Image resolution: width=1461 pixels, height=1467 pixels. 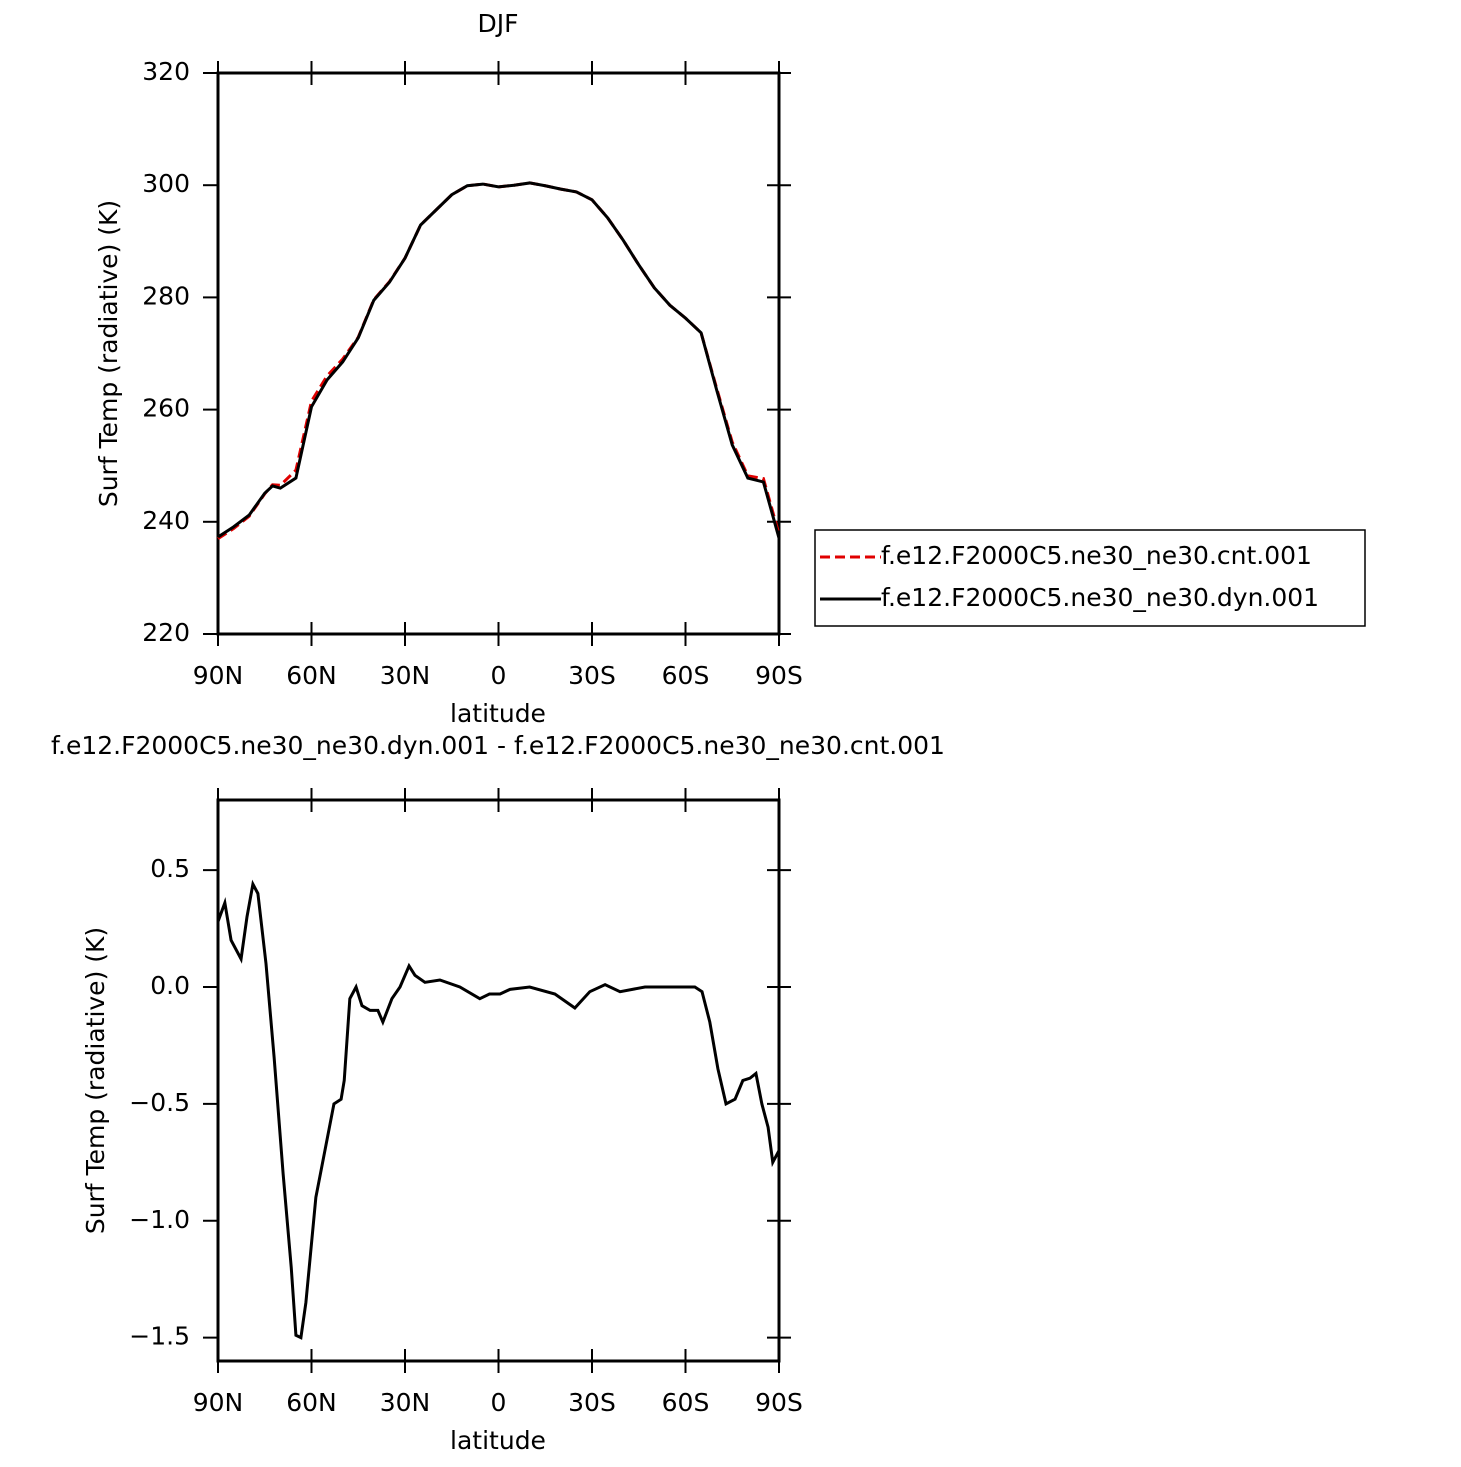 What do you see at coordinates (166, 71) in the screenshot?
I see `y-tick-label: 320` at bounding box center [166, 71].